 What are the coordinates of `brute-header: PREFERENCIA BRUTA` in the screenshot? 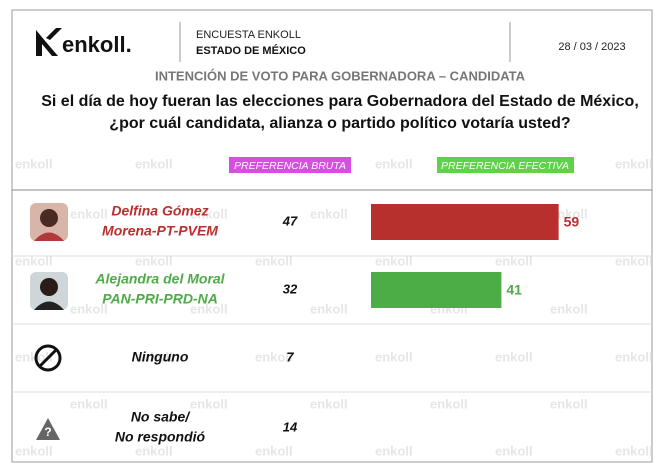 It's located at (290, 166).